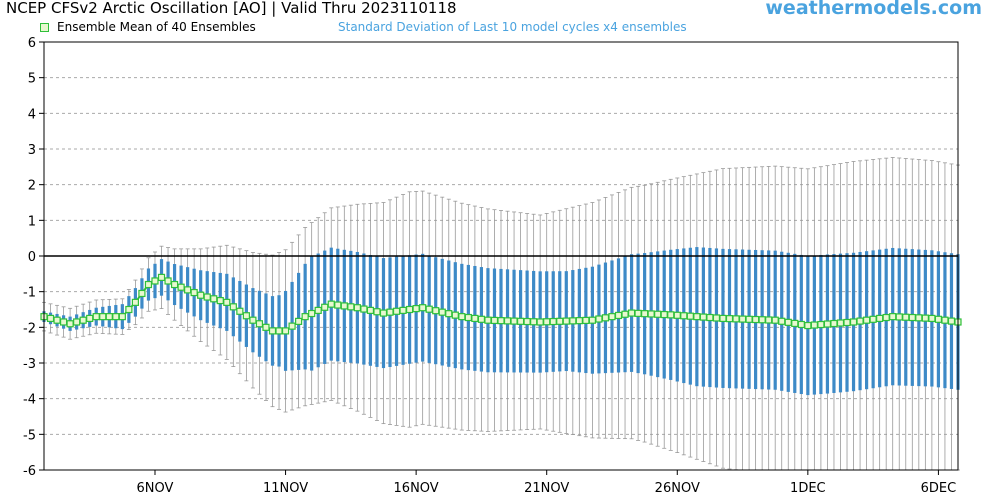 This screenshot has width=1000, height=493. I want to click on x-tick-label: 11NOV, so click(285, 487).